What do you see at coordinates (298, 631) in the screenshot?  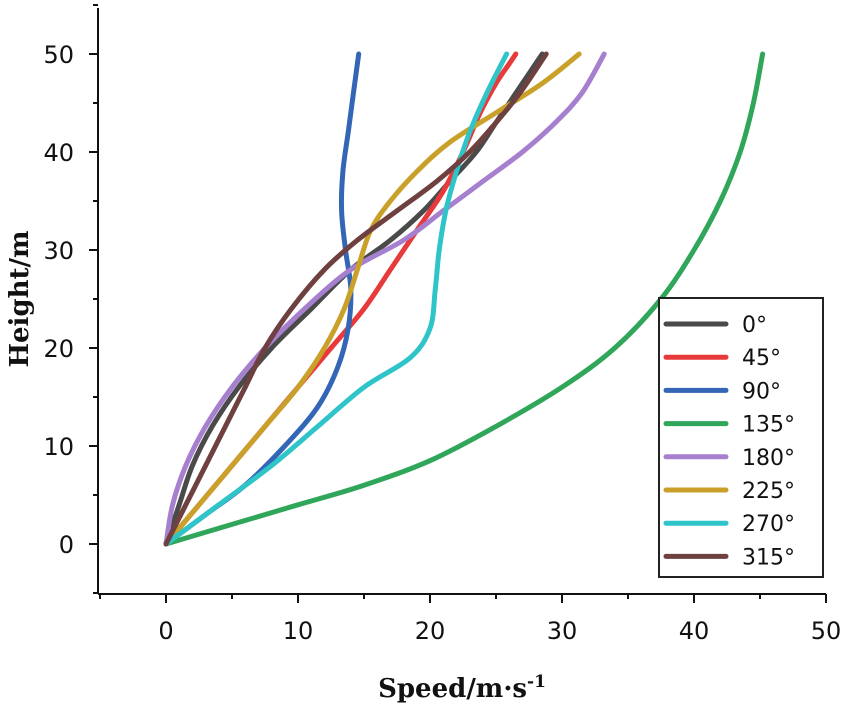 I see `x-tick-label: 10` at bounding box center [298, 631].